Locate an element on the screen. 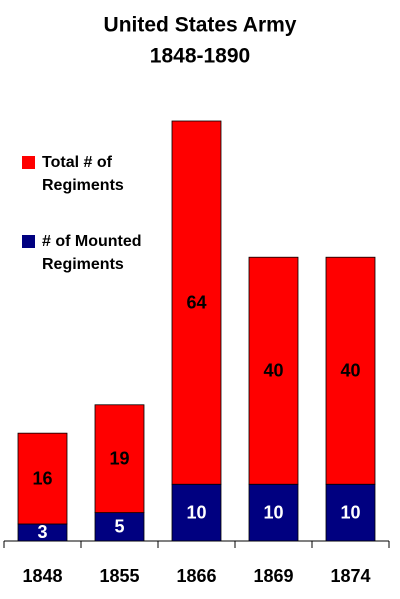  legend-item: # of Mounted Regiments is located at coordinates (97, 253).